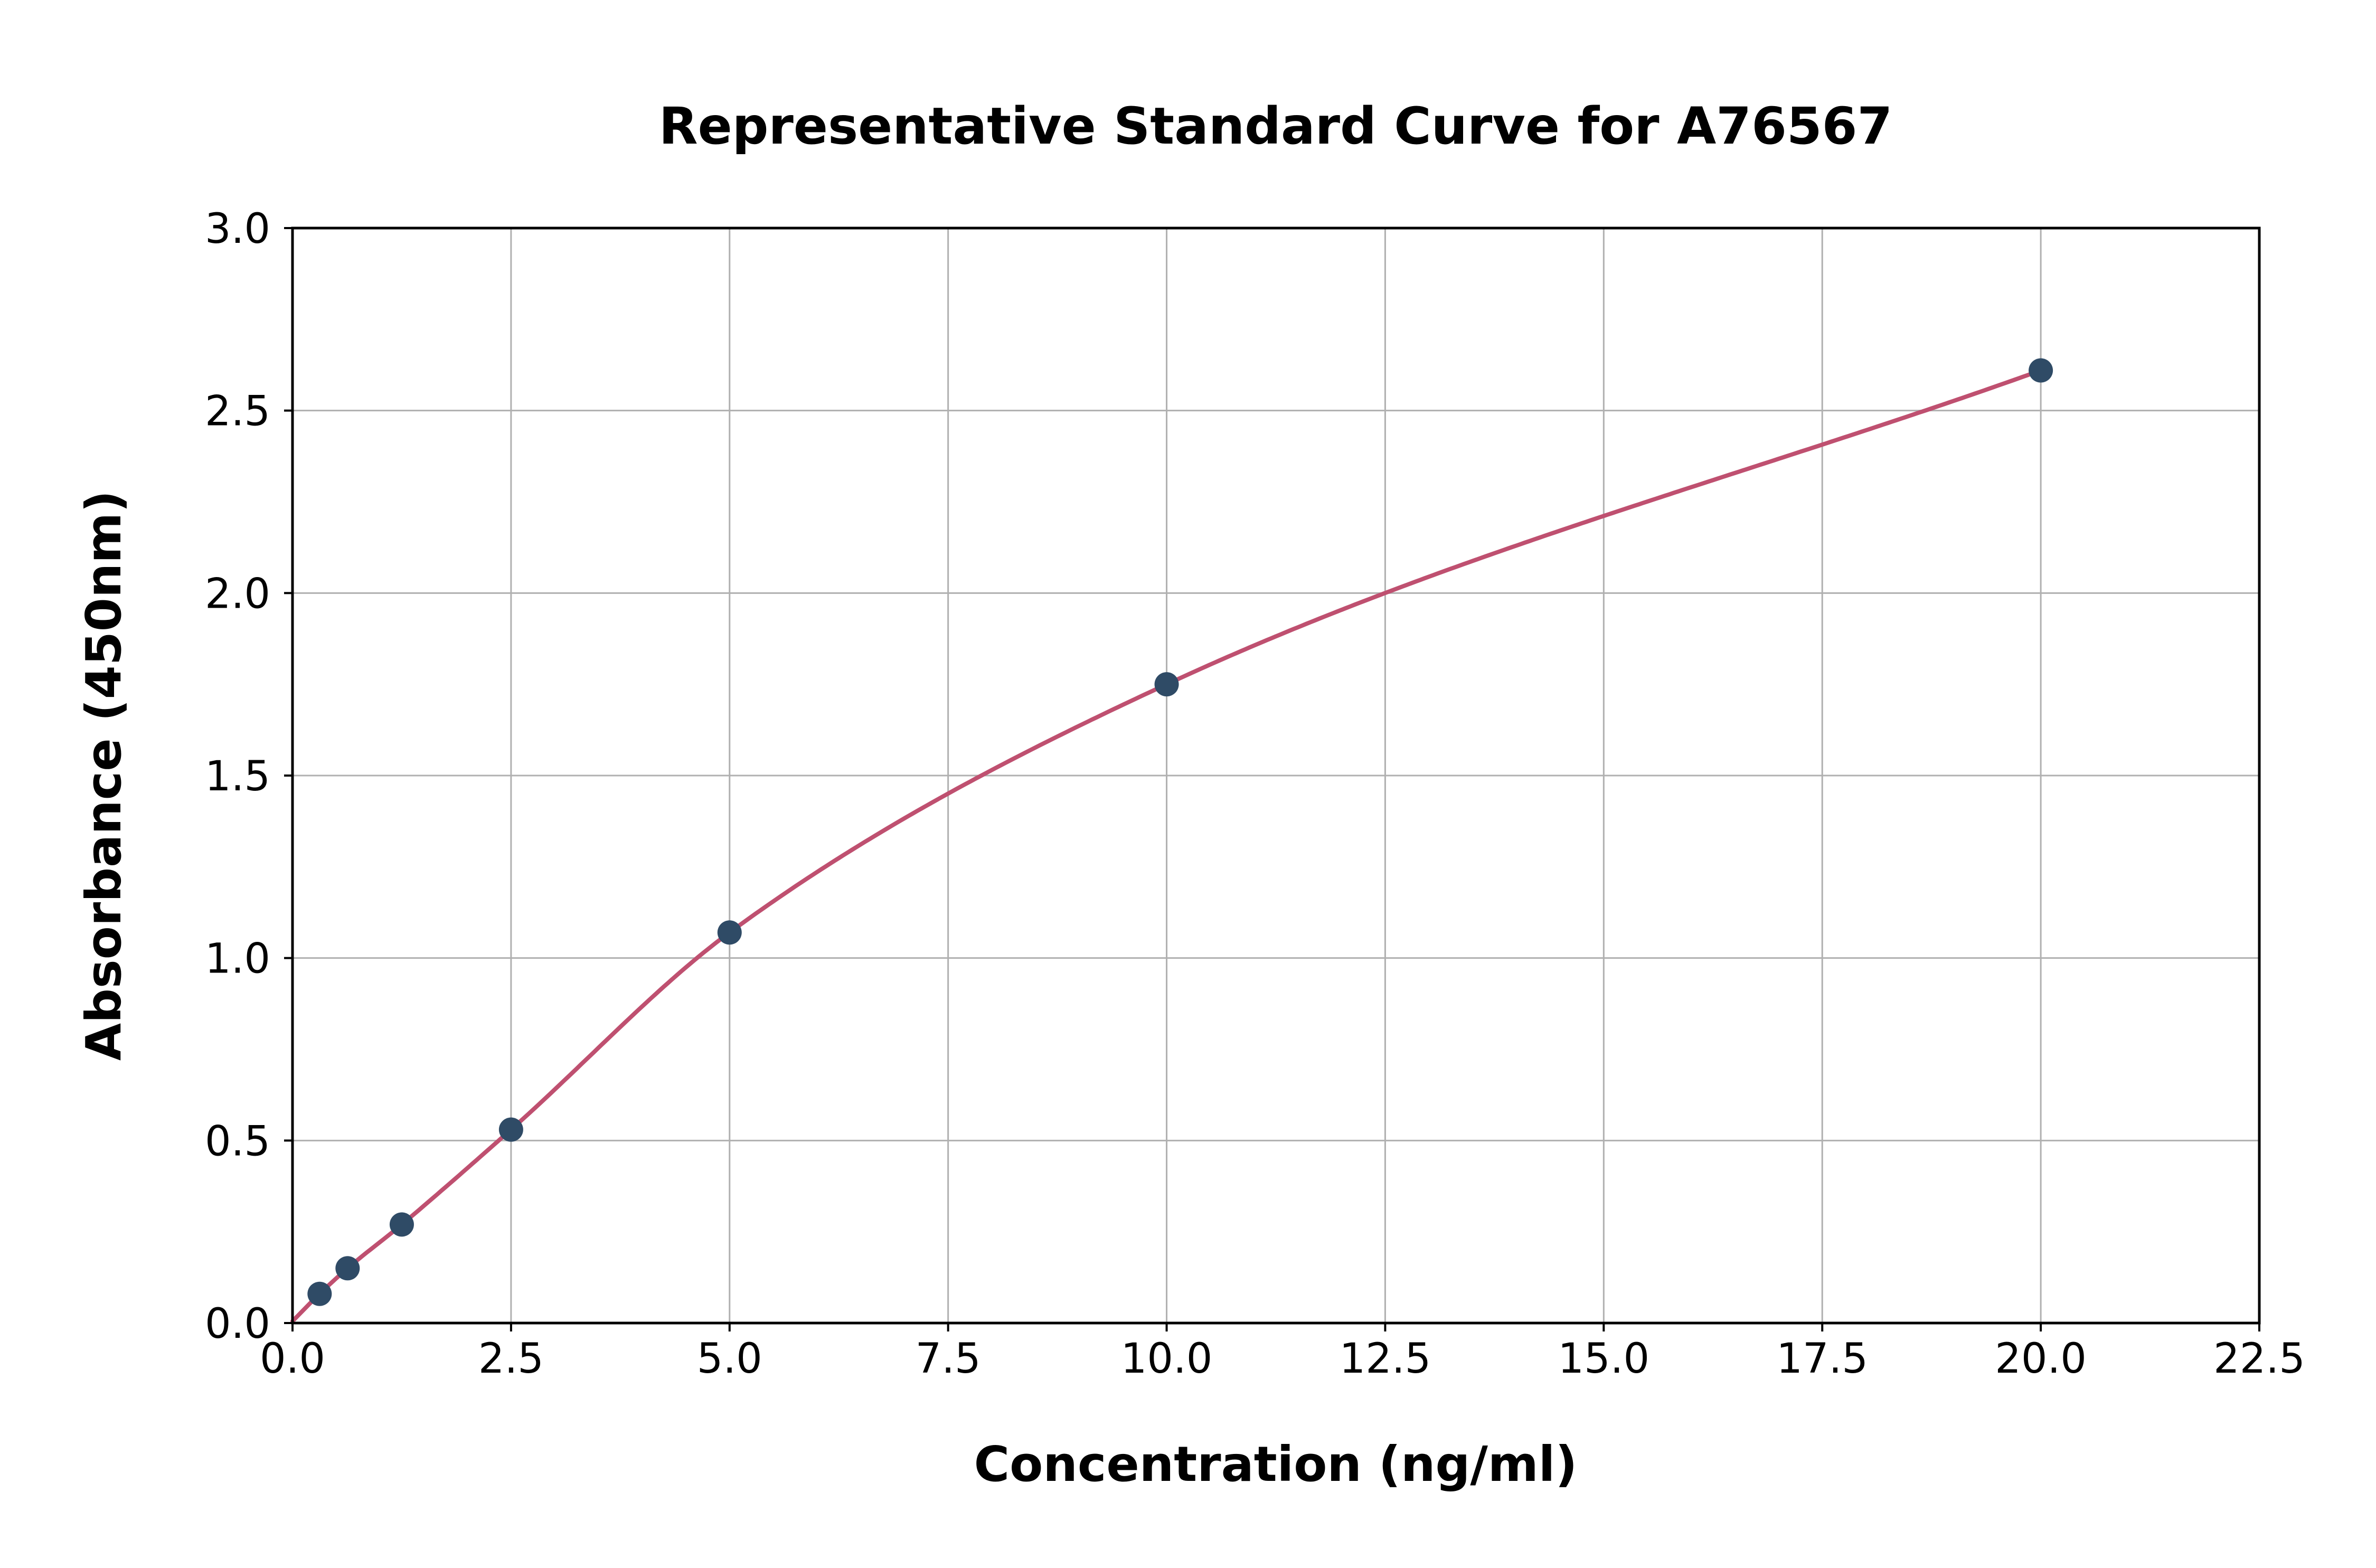 This screenshot has height=1568, width=2376. I want to click on y-tick-label: 0.0, so click(237, 1324).